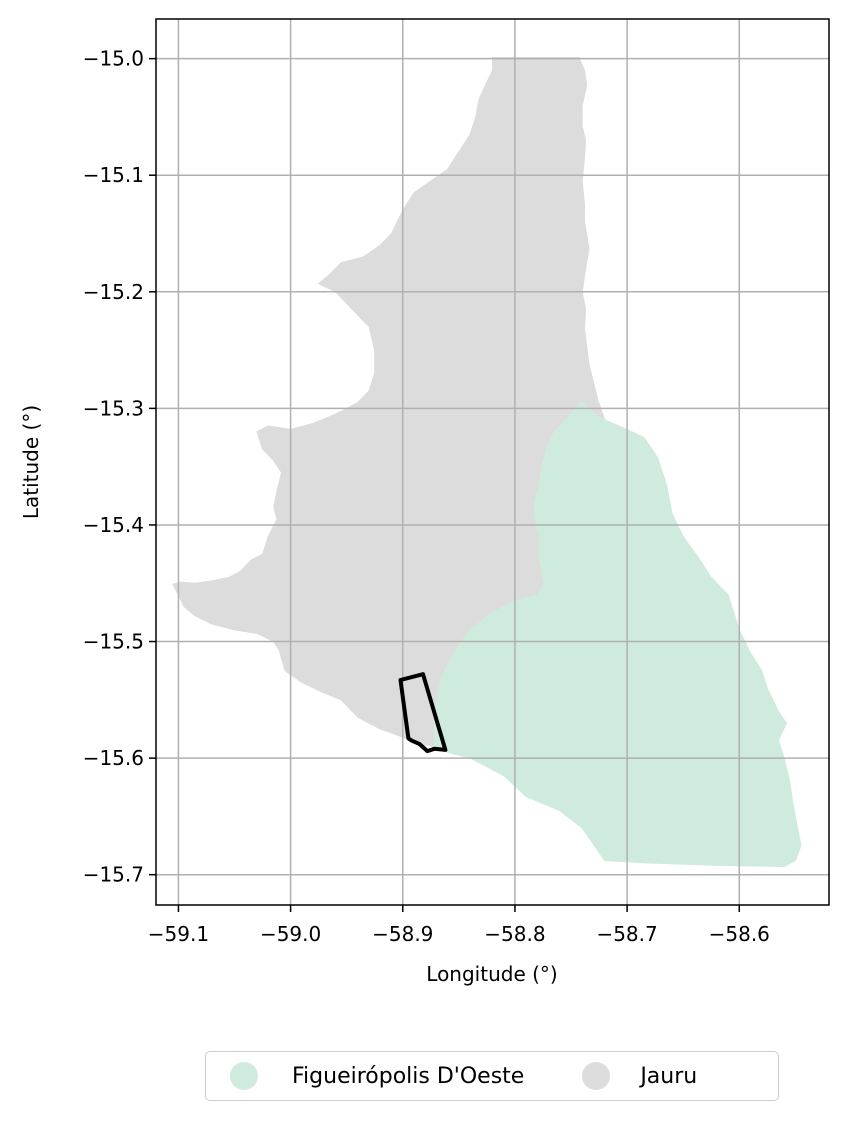  What do you see at coordinates (113, 875) in the screenshot?
I see `y-tick-label-7: −15.7` at bounding box center [113, 875].